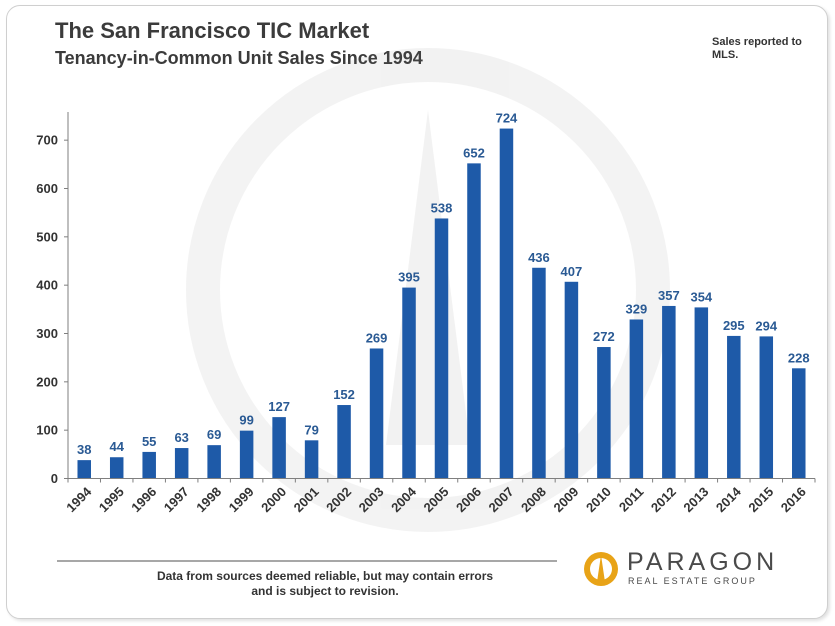 The image size is (835, 626). I want to click on x-tick-label-1999: 1999, so click(241, 499).